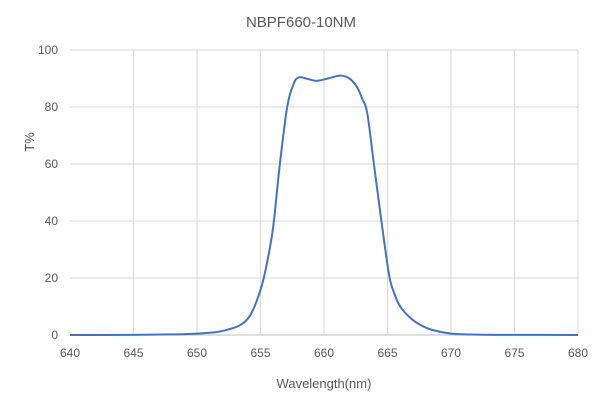 This screenshot has height=407, width=602. What do you see at coordinates (52, 221) in the screenshot?
I see `y-tick-label: 40` at bounding box center [52, 221].